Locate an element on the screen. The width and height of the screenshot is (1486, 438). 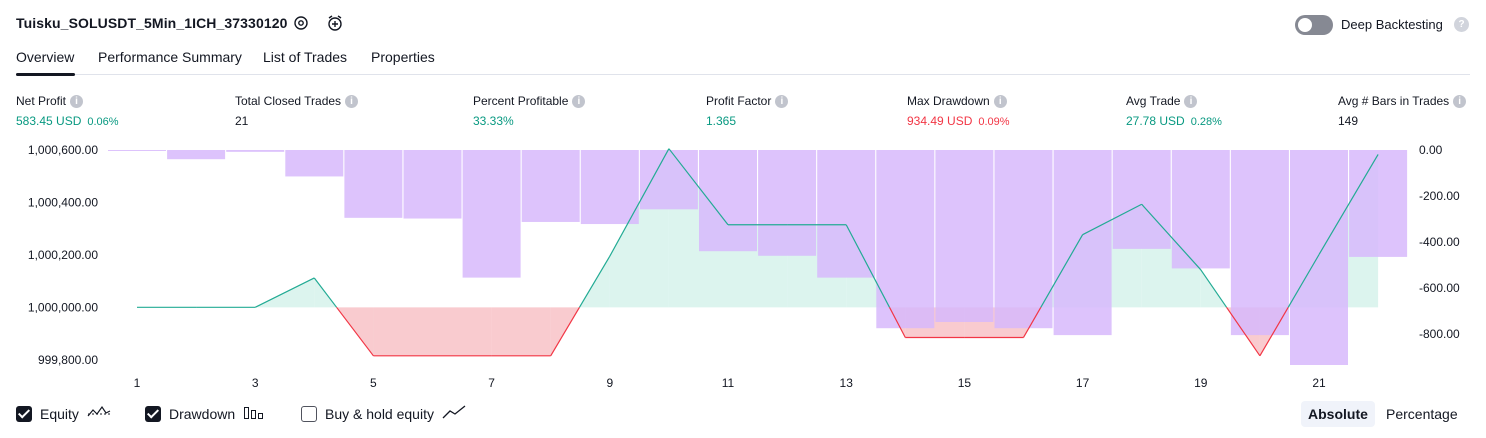
help-icon: ? is located at coordinates (1461, 24).